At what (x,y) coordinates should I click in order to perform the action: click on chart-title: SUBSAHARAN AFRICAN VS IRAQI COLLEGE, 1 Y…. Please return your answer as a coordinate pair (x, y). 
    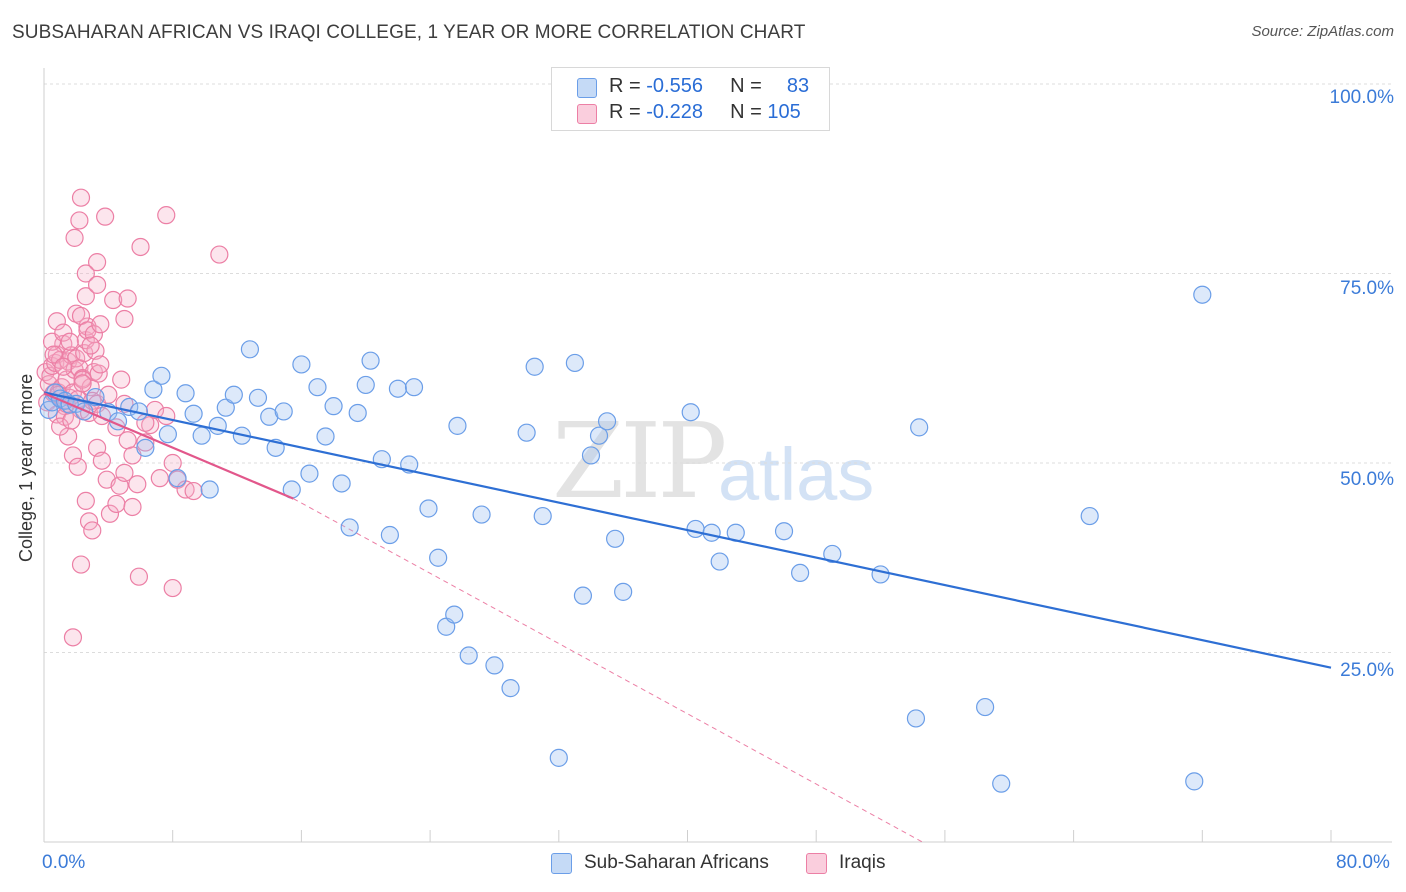
    Looking at the image, I should click on (409, 32).